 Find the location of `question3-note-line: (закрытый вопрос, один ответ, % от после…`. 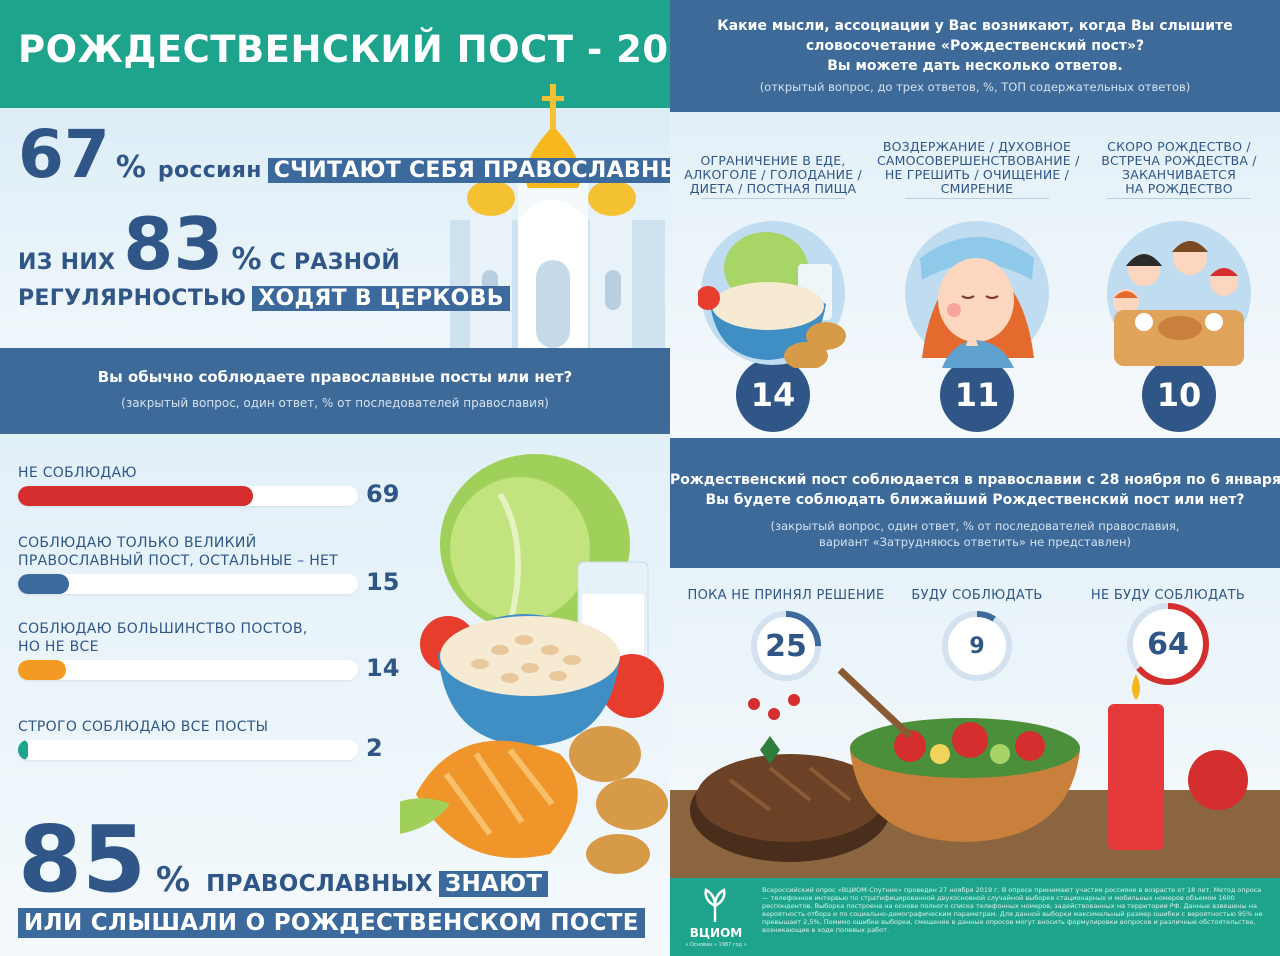

question3-note-line: (закрытый вопрос, один ответ, % от после… is located at coordinates (975, 526).